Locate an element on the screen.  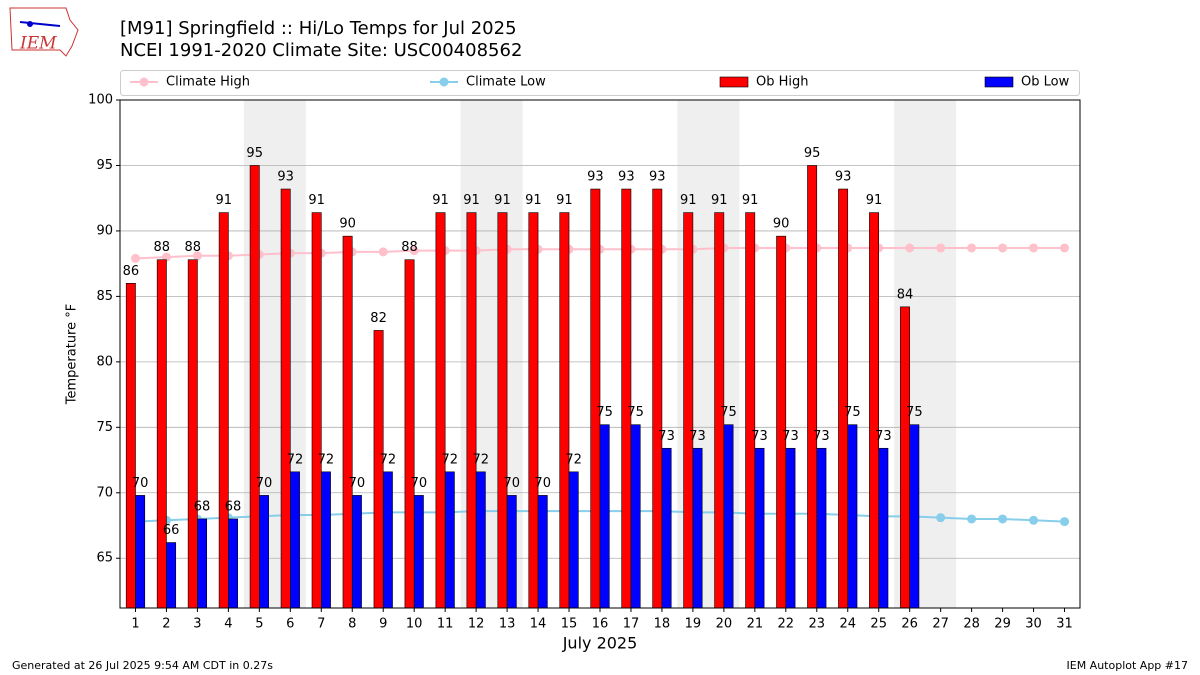
legend-swatch is located at coordinates (734, 82).